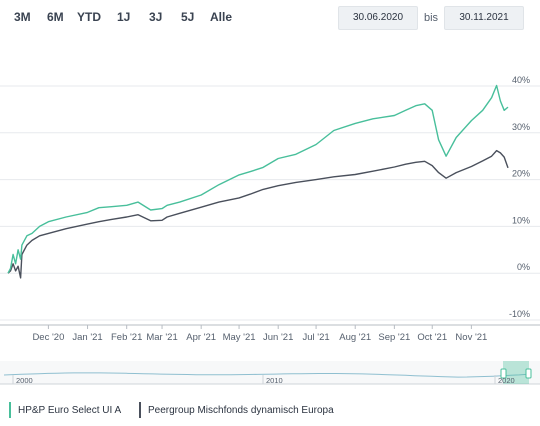  Describe the element at coordinates (239, 337) in the screenshot. I see `x-tick-label: May '21` at that location.